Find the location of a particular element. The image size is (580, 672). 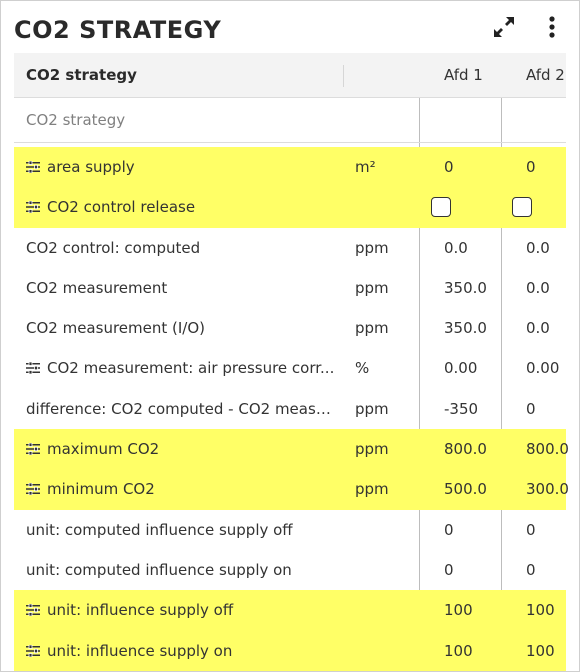

table-row: maximum CO2 ppm 800.0 800.0 is located at coordinates (291, 449).